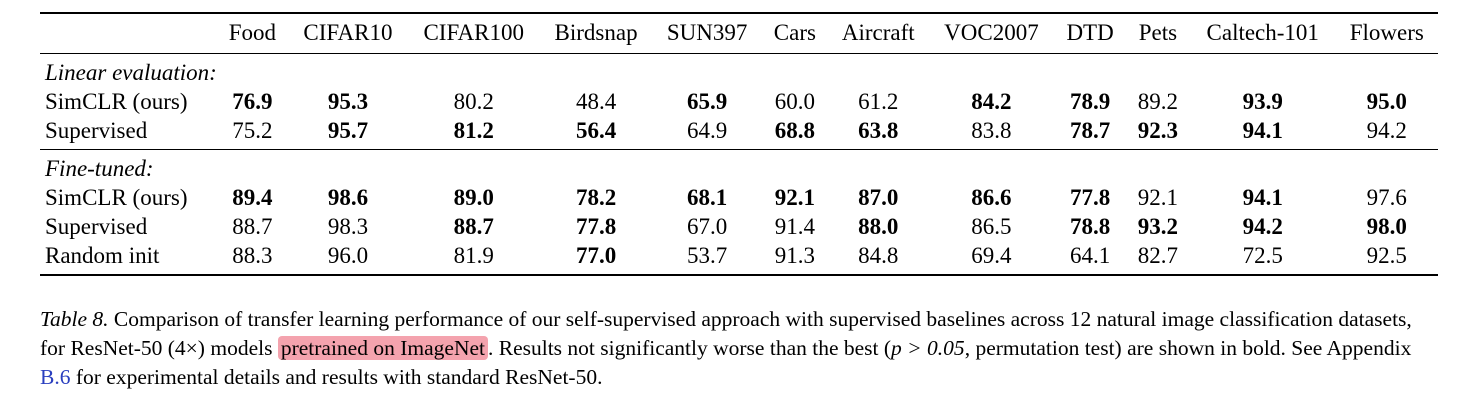 The height and width of the screenshot is (405, 1469). What do you see at coordinates (1090, 101) in the screenshot?
I see `score-cell: 78.9` at bounding box center [1090, 101].